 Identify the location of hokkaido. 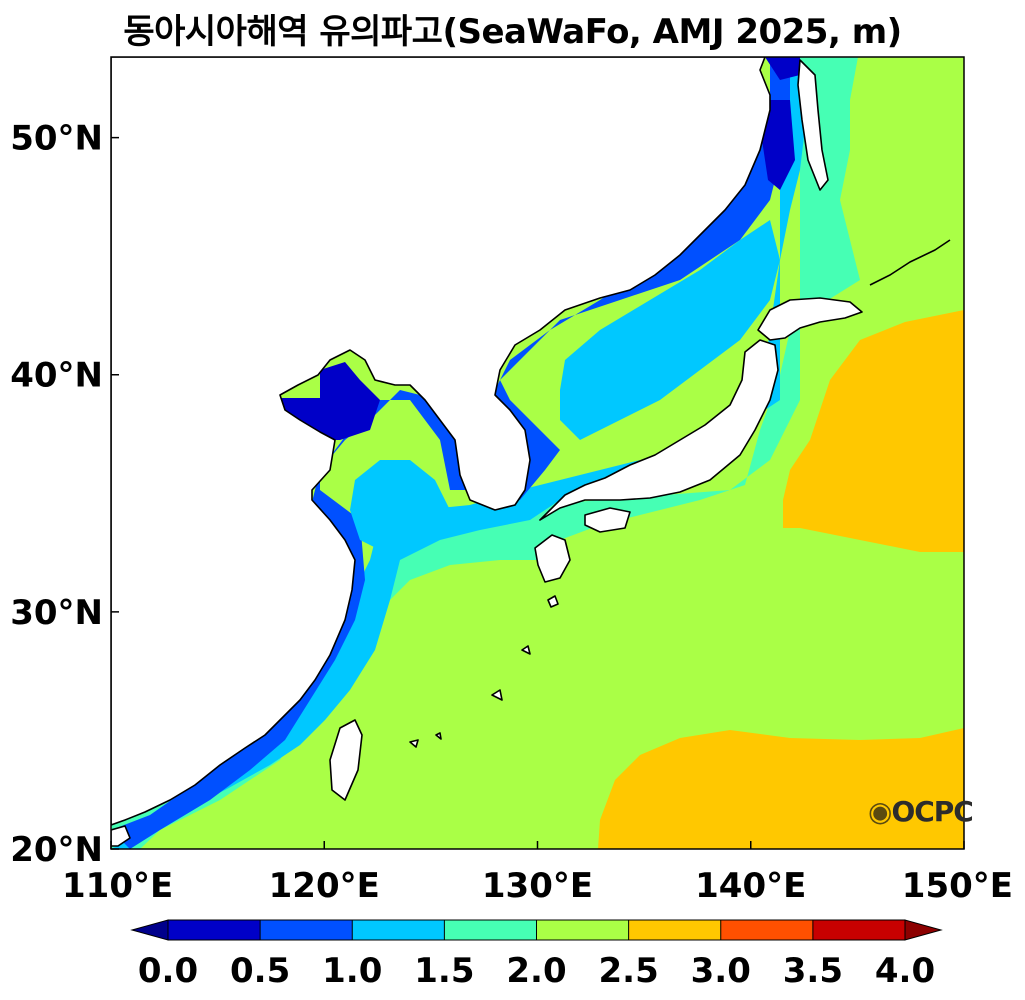
(810, 319).